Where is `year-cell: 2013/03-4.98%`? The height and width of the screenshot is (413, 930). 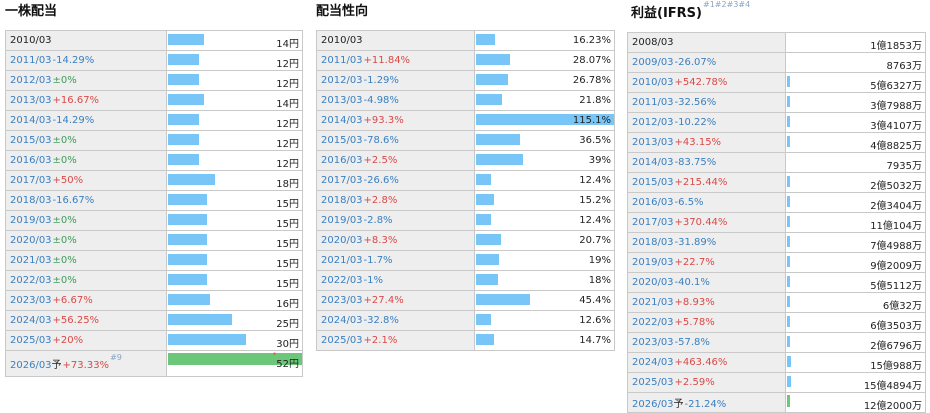
year-cell: 2013/03-4.98% is located at coordinates (395, 100).